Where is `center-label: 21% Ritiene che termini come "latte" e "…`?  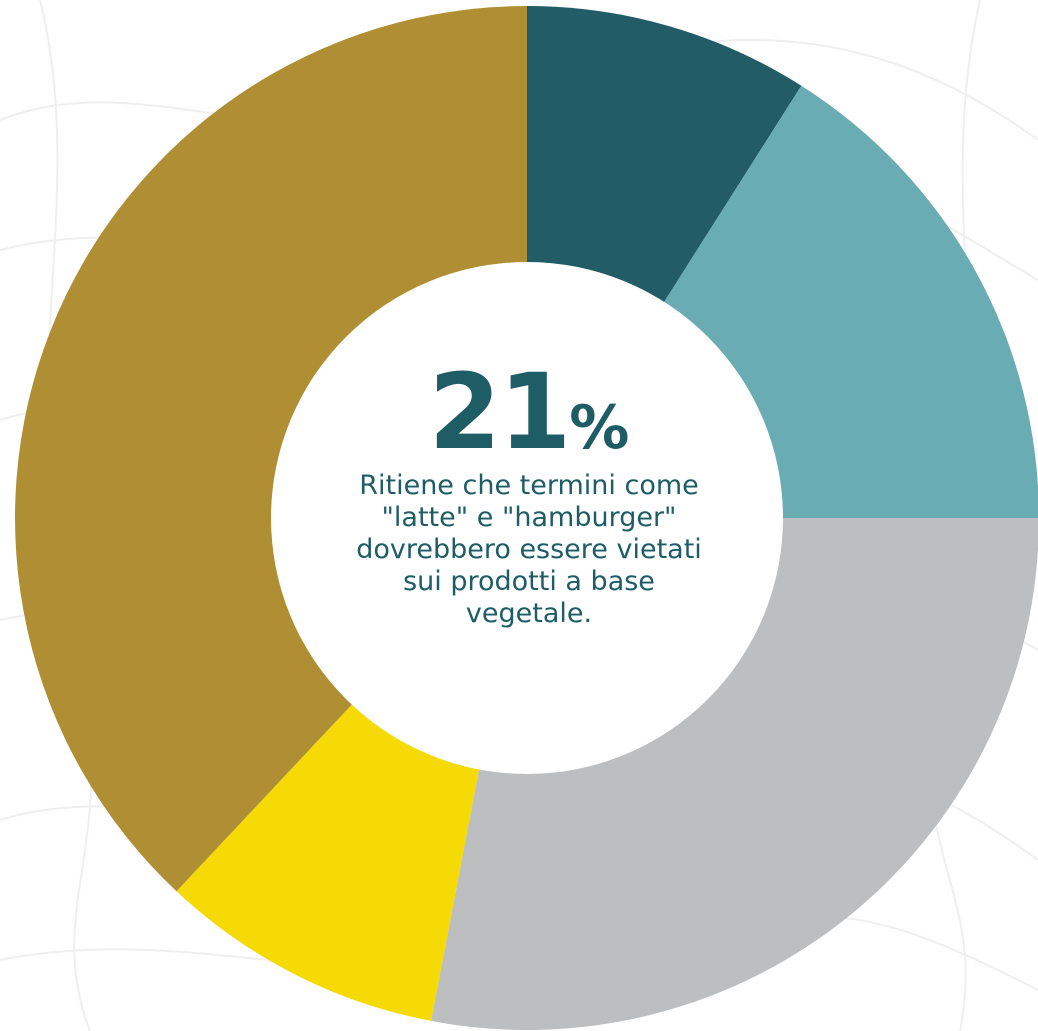
center-label: 21% Ritiene che termini come "latte" e "… is located at coordinates (529, 495).